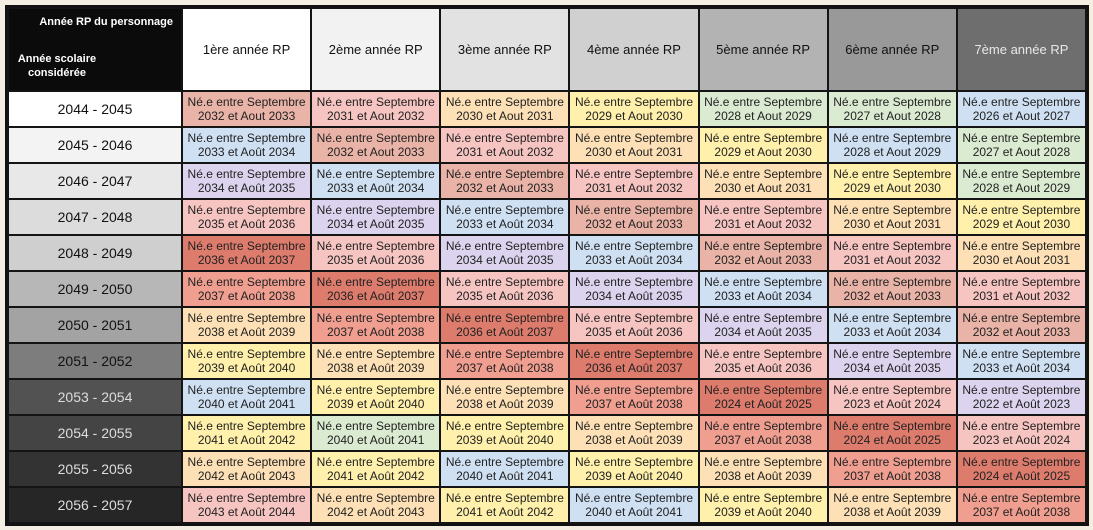 The image size is (1093, 530). I want to click on row-header-school-year: 2053 - 2054, so click(95, 397).